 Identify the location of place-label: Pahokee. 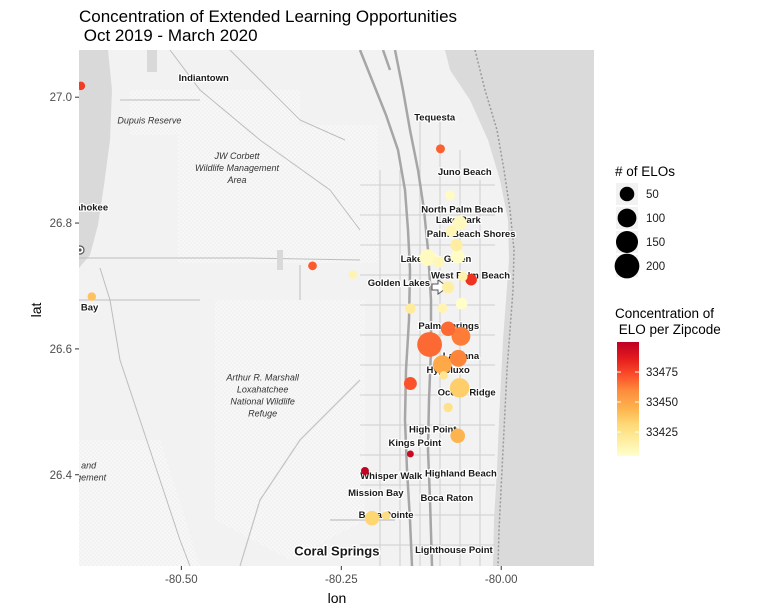
(88, 207).